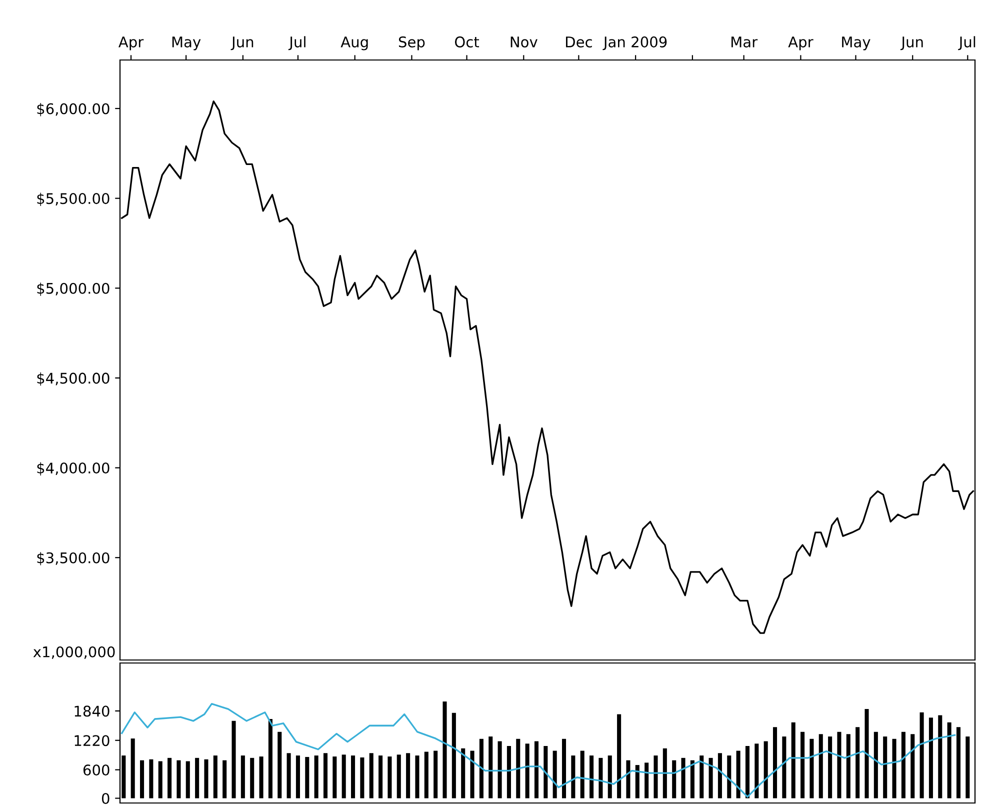  I want to click on line-series, so click(538, 750).